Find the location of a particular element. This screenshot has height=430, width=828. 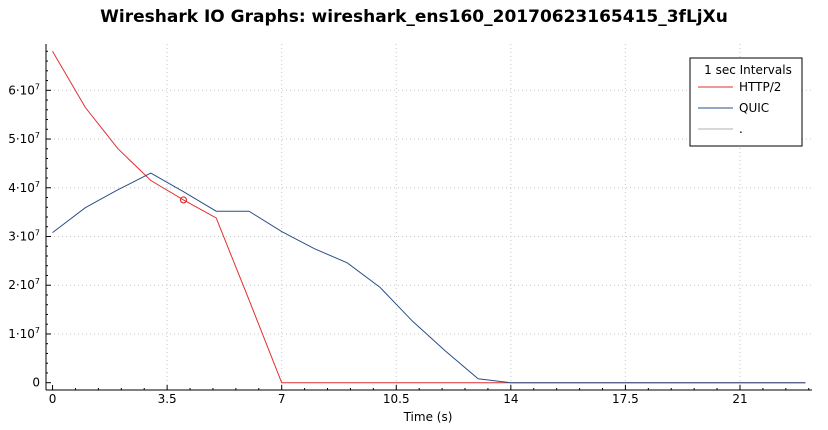

x-axis-label: Time (s) is located at coordinates (428, 417).